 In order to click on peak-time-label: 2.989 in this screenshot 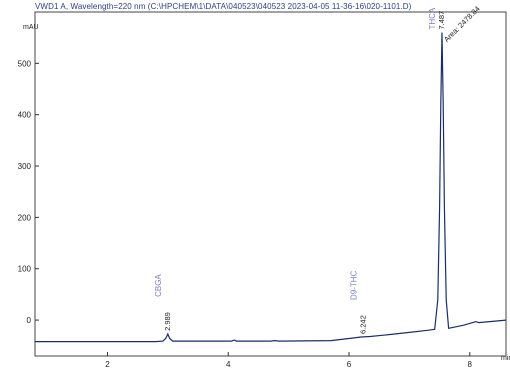, I will do `click(167, 321)`.